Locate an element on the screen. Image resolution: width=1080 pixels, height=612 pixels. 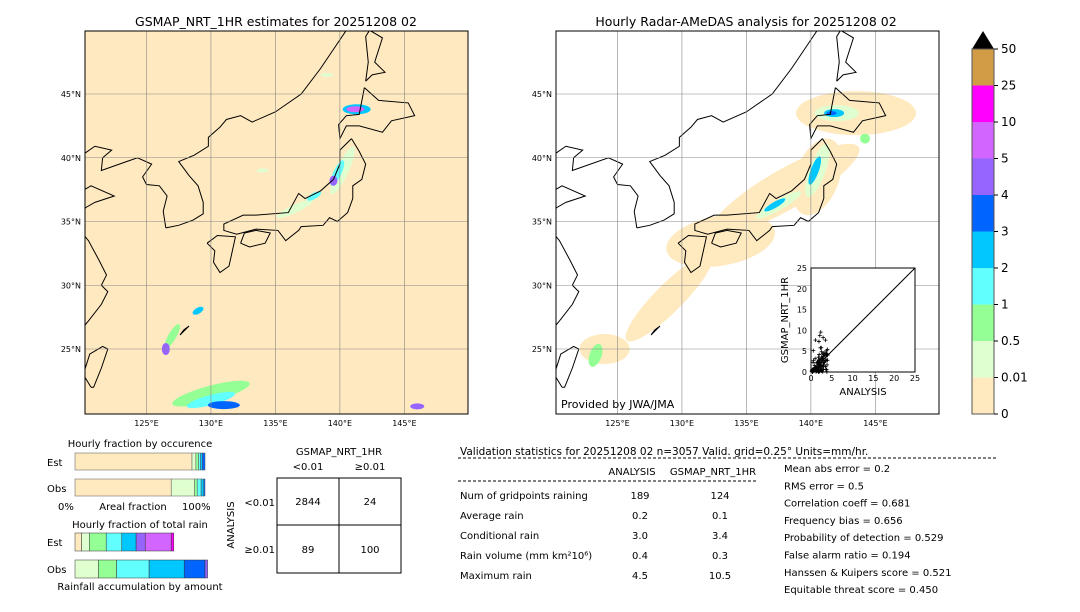
score: Mean abs error = 0.2 is located at coordinates (837, 469).